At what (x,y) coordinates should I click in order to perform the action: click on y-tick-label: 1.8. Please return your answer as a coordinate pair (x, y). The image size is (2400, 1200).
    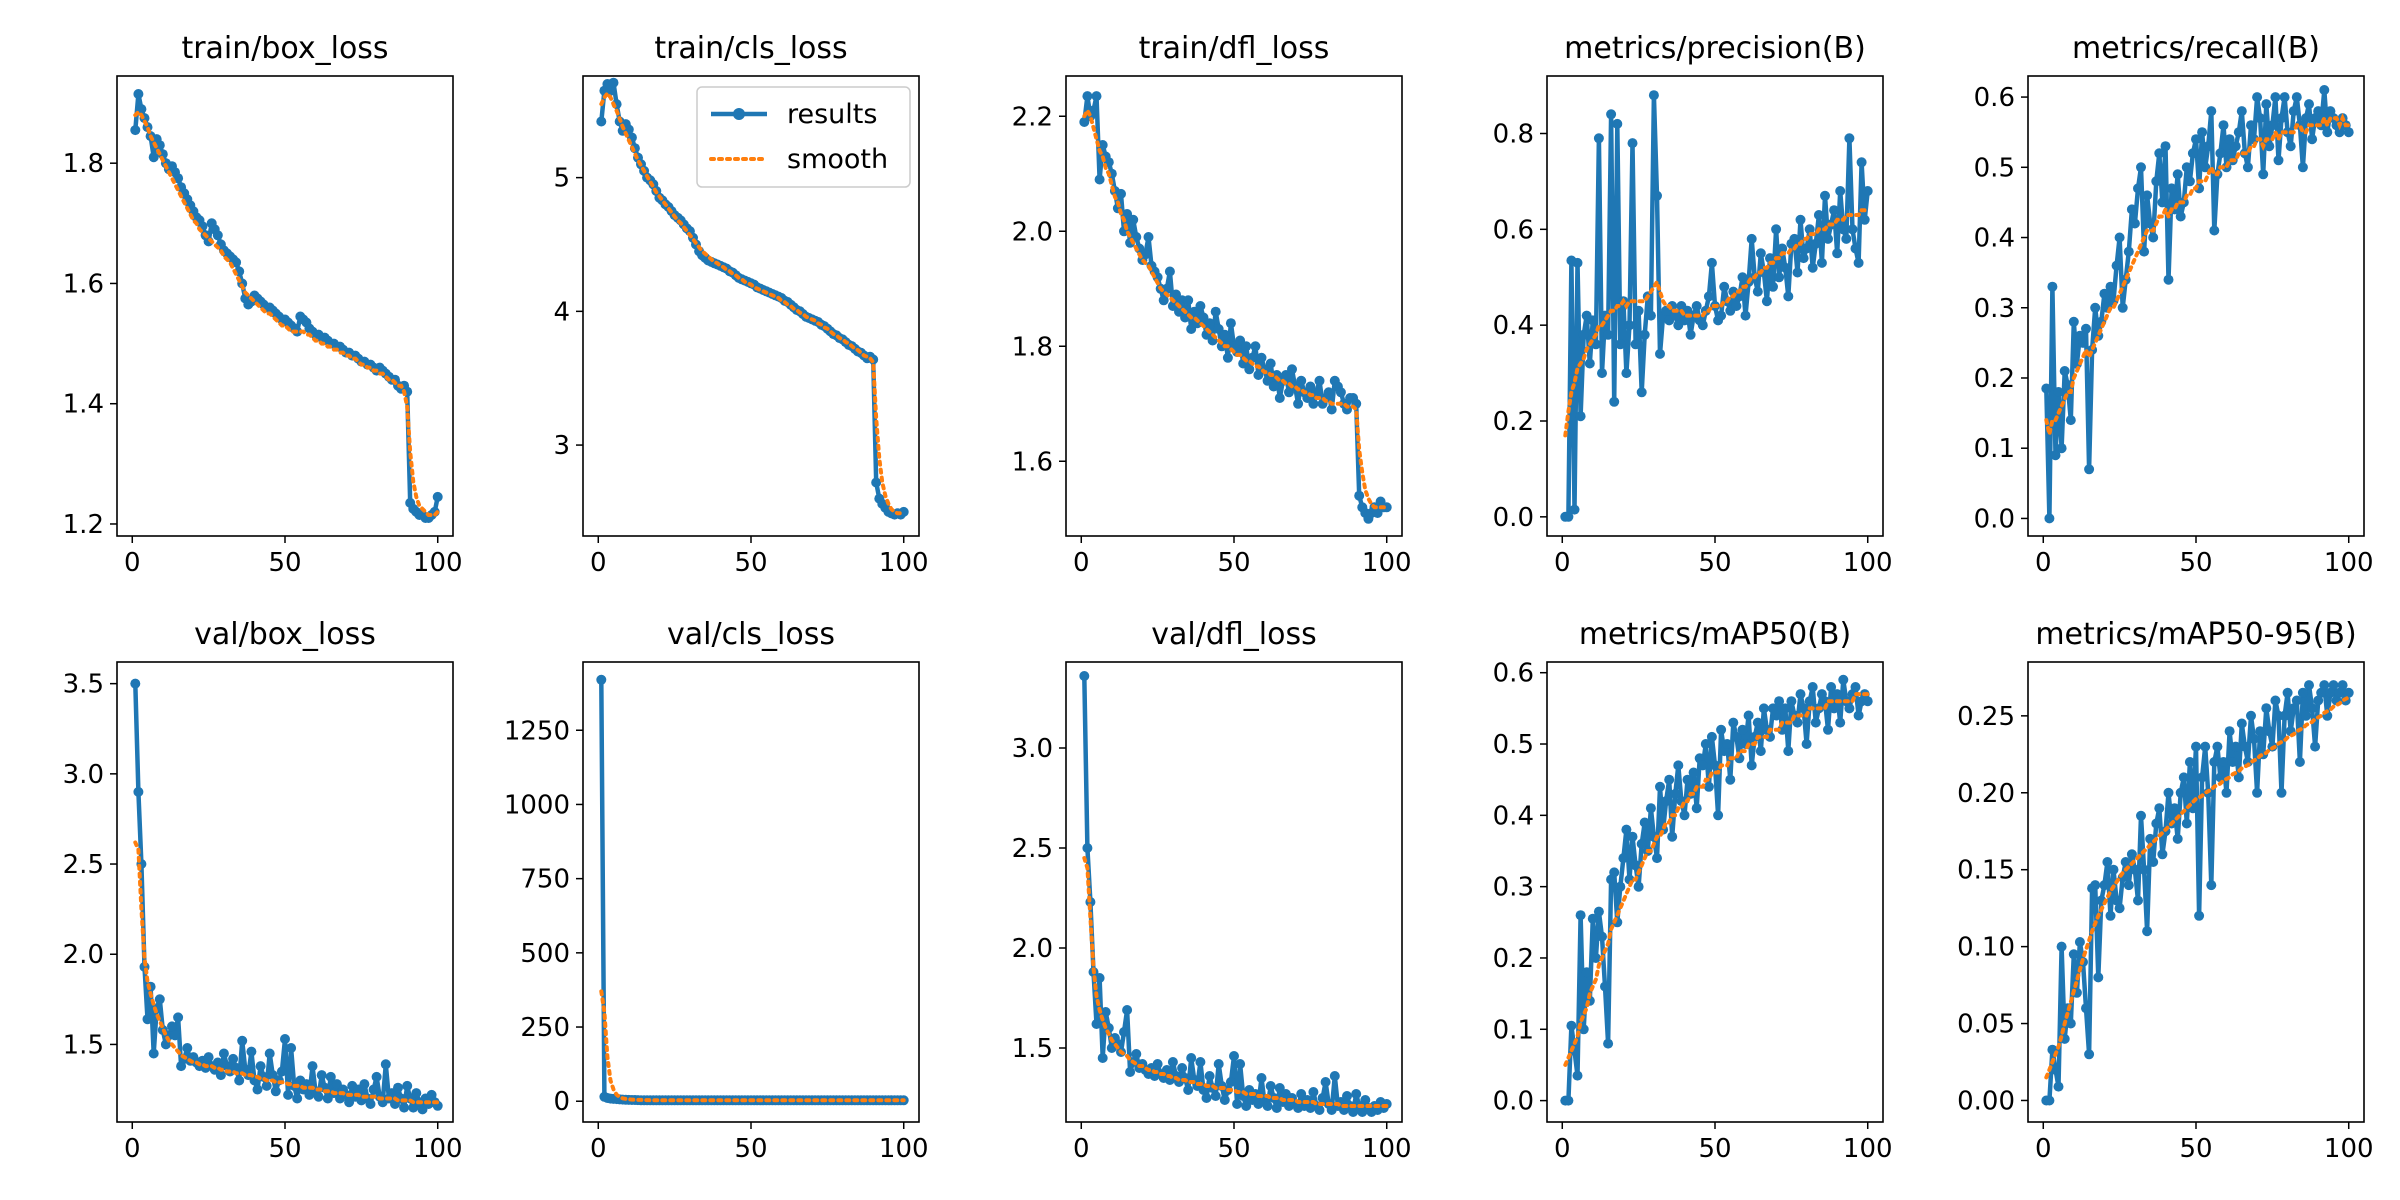
    Looking at the image, I should click on (1032, 347).